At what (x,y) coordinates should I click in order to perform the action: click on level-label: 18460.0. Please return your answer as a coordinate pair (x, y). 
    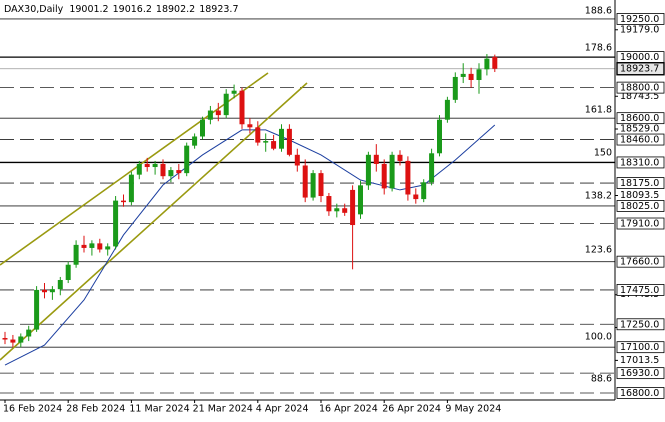
    Looking at the image, I should click on (639, 140).